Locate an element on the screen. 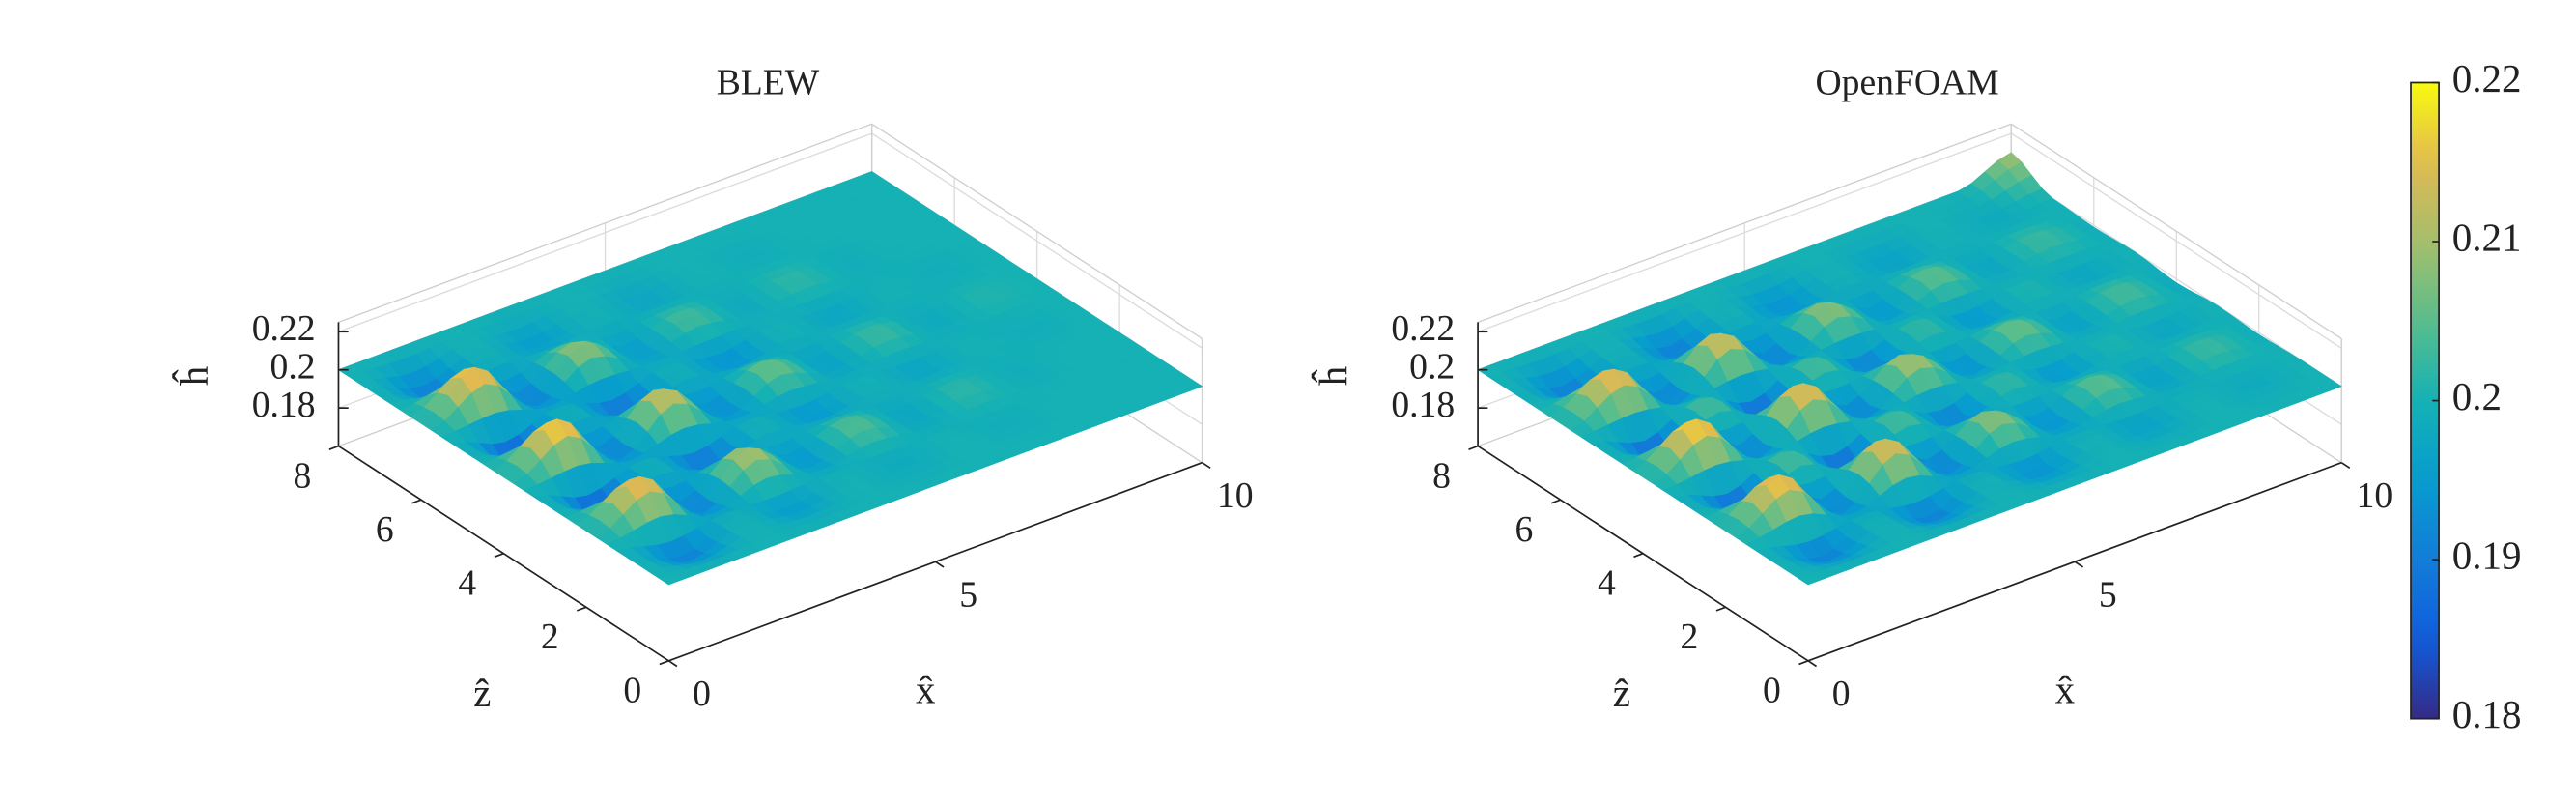 The image size is (2576, 805). chart-title: OpenFOAM is located at coordinates (1907, 83).